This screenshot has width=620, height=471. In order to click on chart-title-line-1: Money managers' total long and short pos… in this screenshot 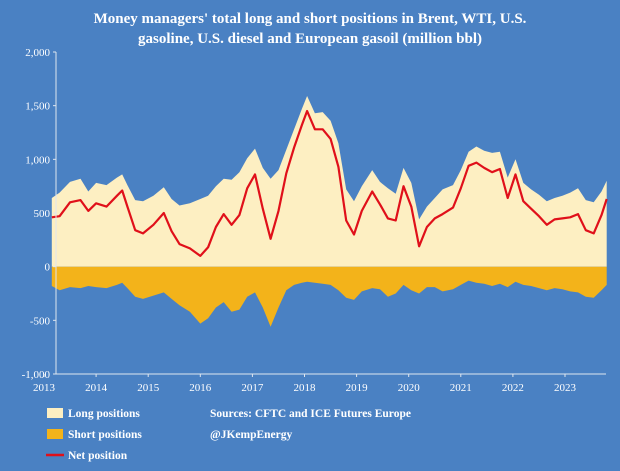, I will do `click(310, 19)`.